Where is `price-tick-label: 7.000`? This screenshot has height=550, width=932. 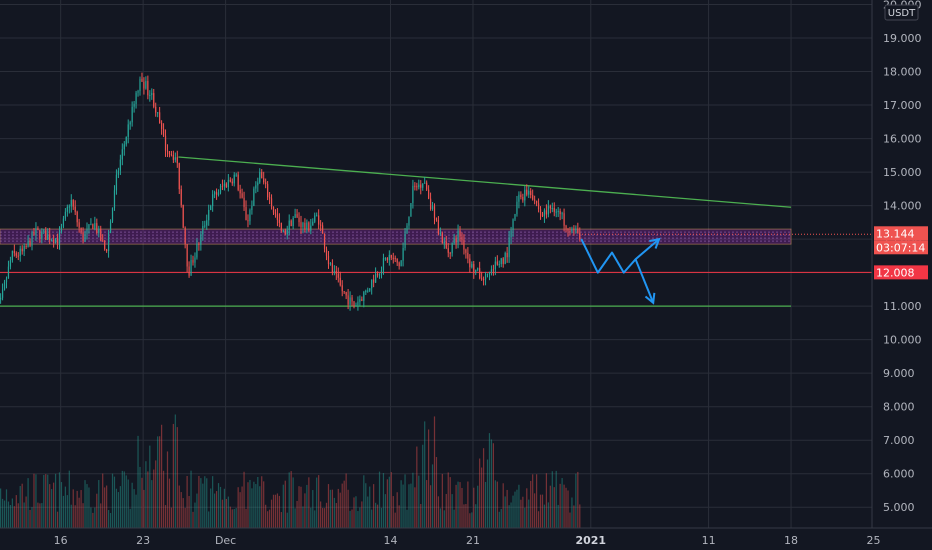 price-tick-label: 7.000 is located at coordinates (899, 440).